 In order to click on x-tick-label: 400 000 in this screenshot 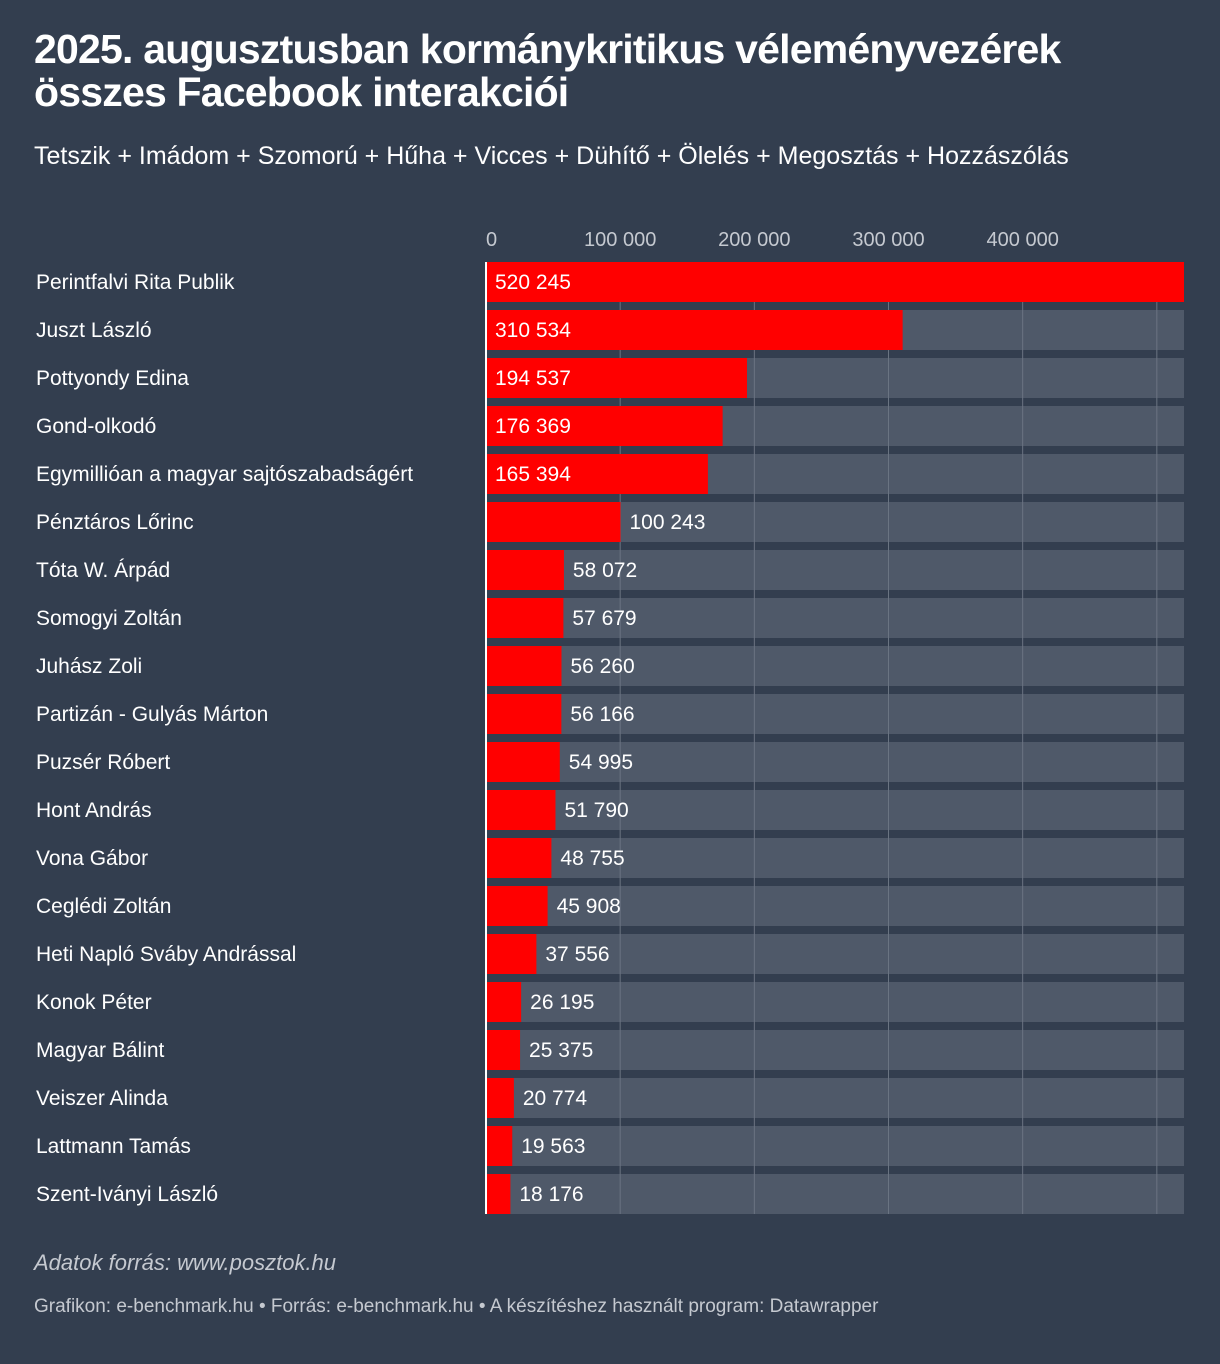, I will do `click(1023, 240)`.